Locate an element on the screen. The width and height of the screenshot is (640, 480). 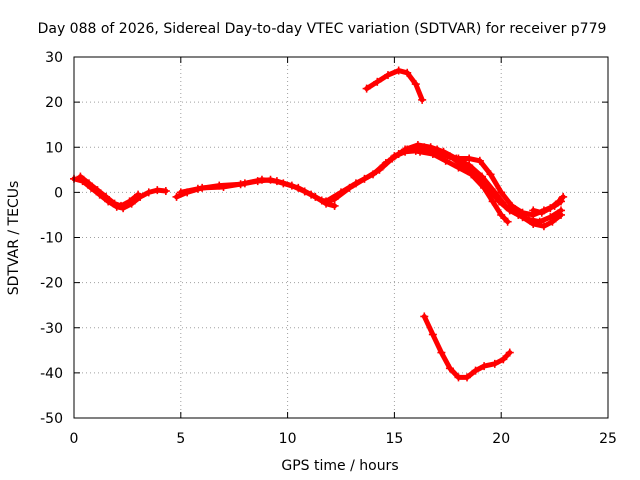
series-lower-arc is located at coordinates (467, 347).